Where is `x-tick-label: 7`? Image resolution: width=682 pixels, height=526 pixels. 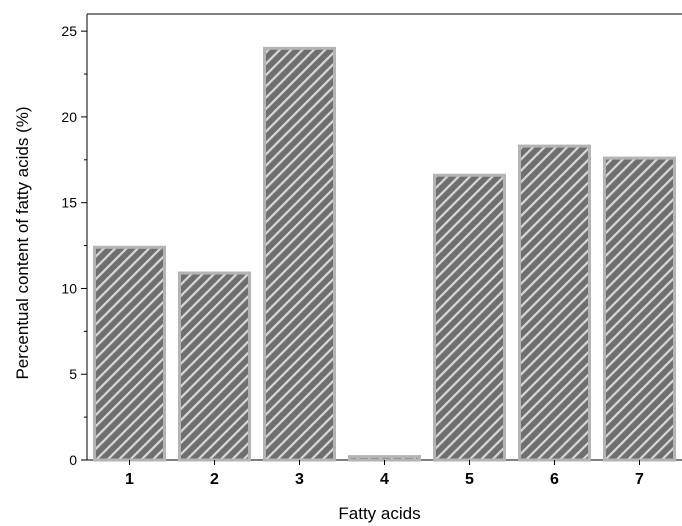 x-tick-label: 7 is located at coordinates (639, 479).